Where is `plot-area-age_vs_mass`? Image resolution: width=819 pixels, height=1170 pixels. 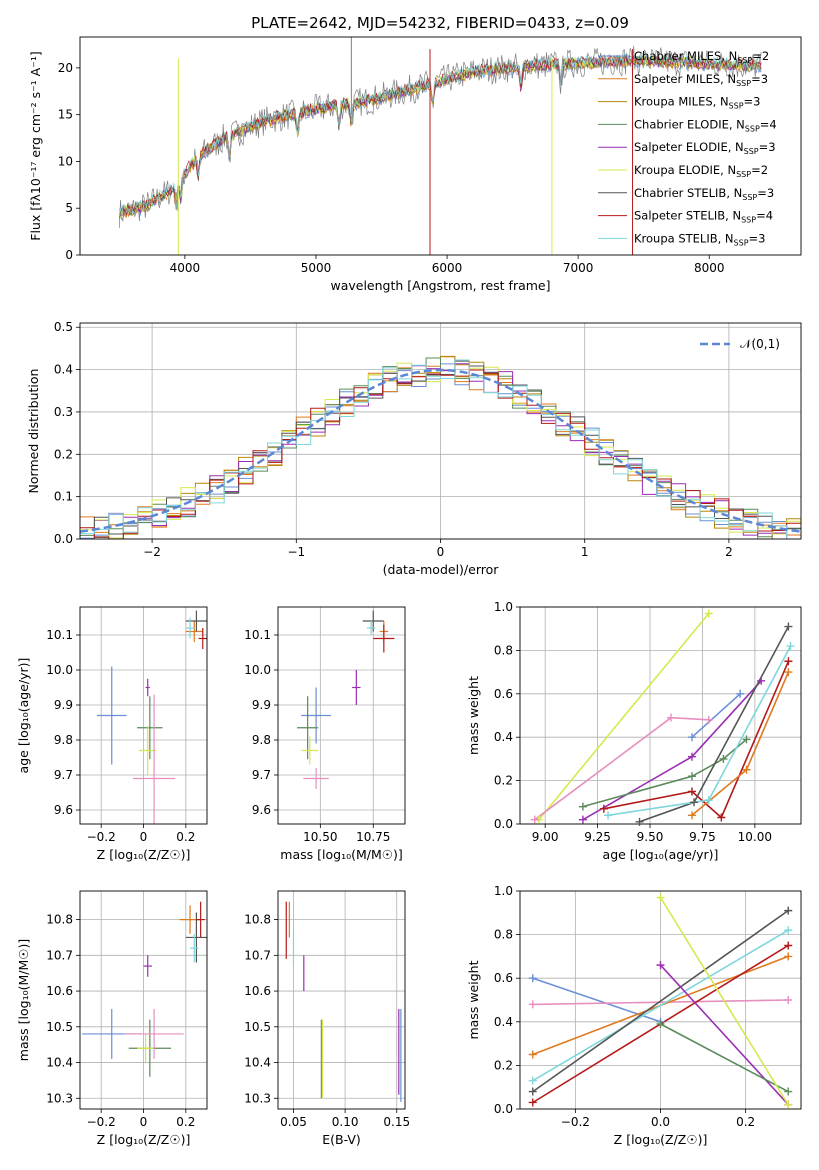 plot-area-age_vs_mass is located at coordinates (346, 699).